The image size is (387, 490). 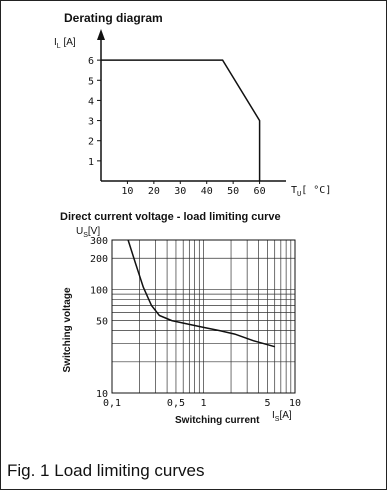 I want to click on derating-x-tick-label: 10, so click(x=127, y=191).